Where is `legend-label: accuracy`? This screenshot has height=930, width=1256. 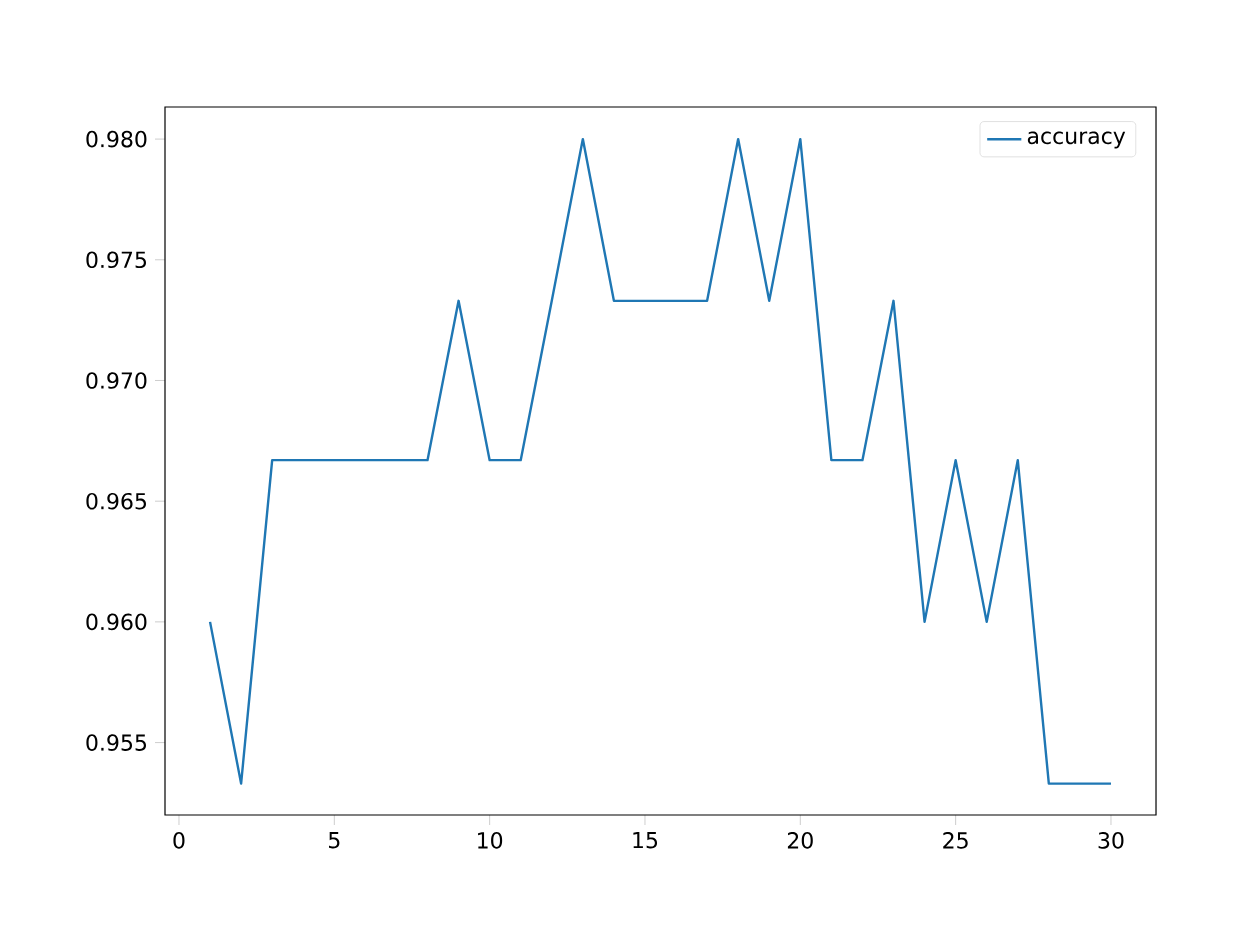 legend-label: accuracy is located at coordinates (1076, 140).